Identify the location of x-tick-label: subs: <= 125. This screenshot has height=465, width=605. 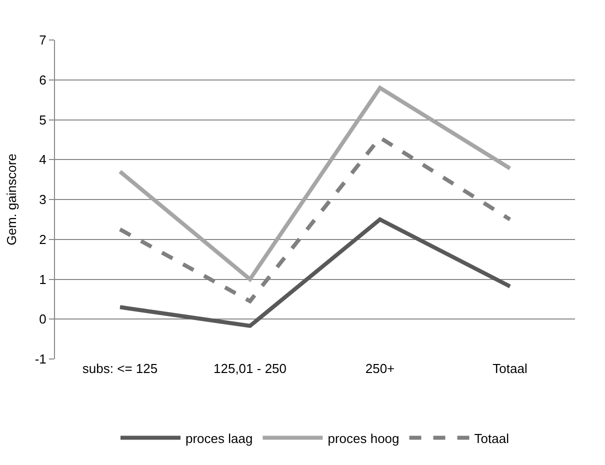
(120, 368).